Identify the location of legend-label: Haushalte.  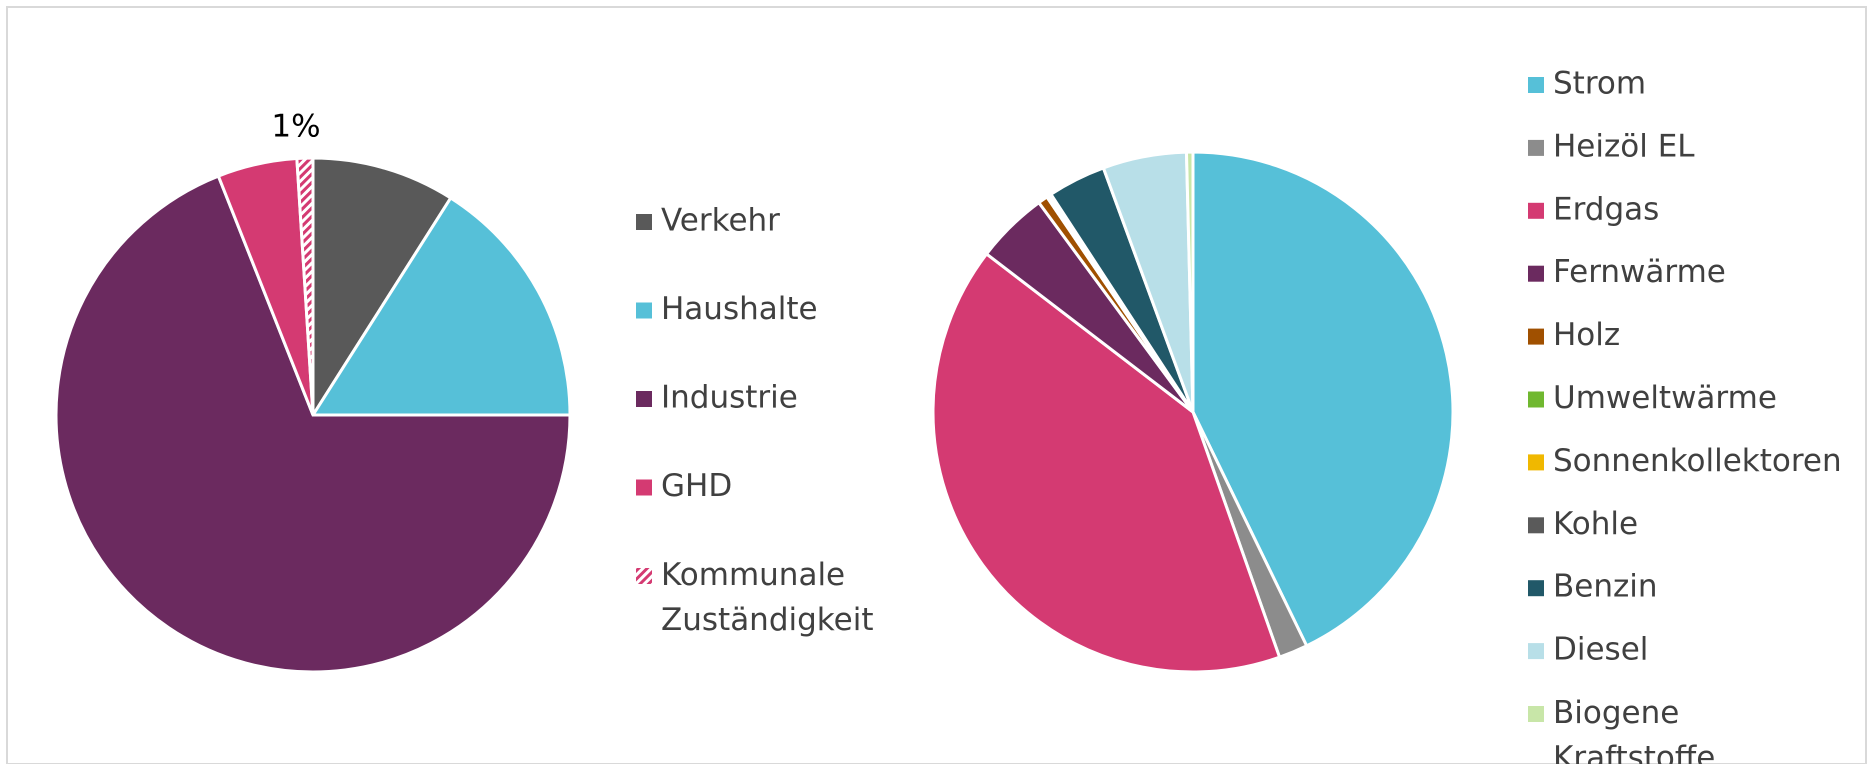
(739, 309).